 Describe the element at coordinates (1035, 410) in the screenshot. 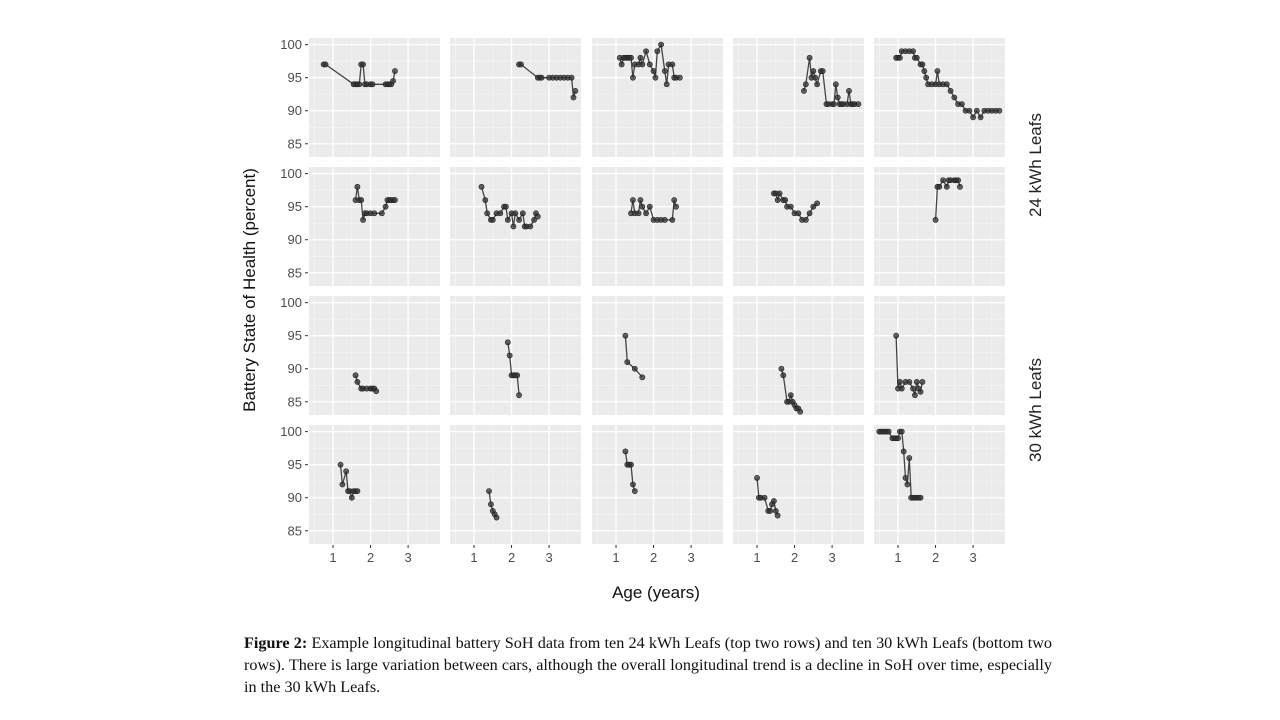

I see `strip-label-30kwh: 30 kWh Leafs` at that location.